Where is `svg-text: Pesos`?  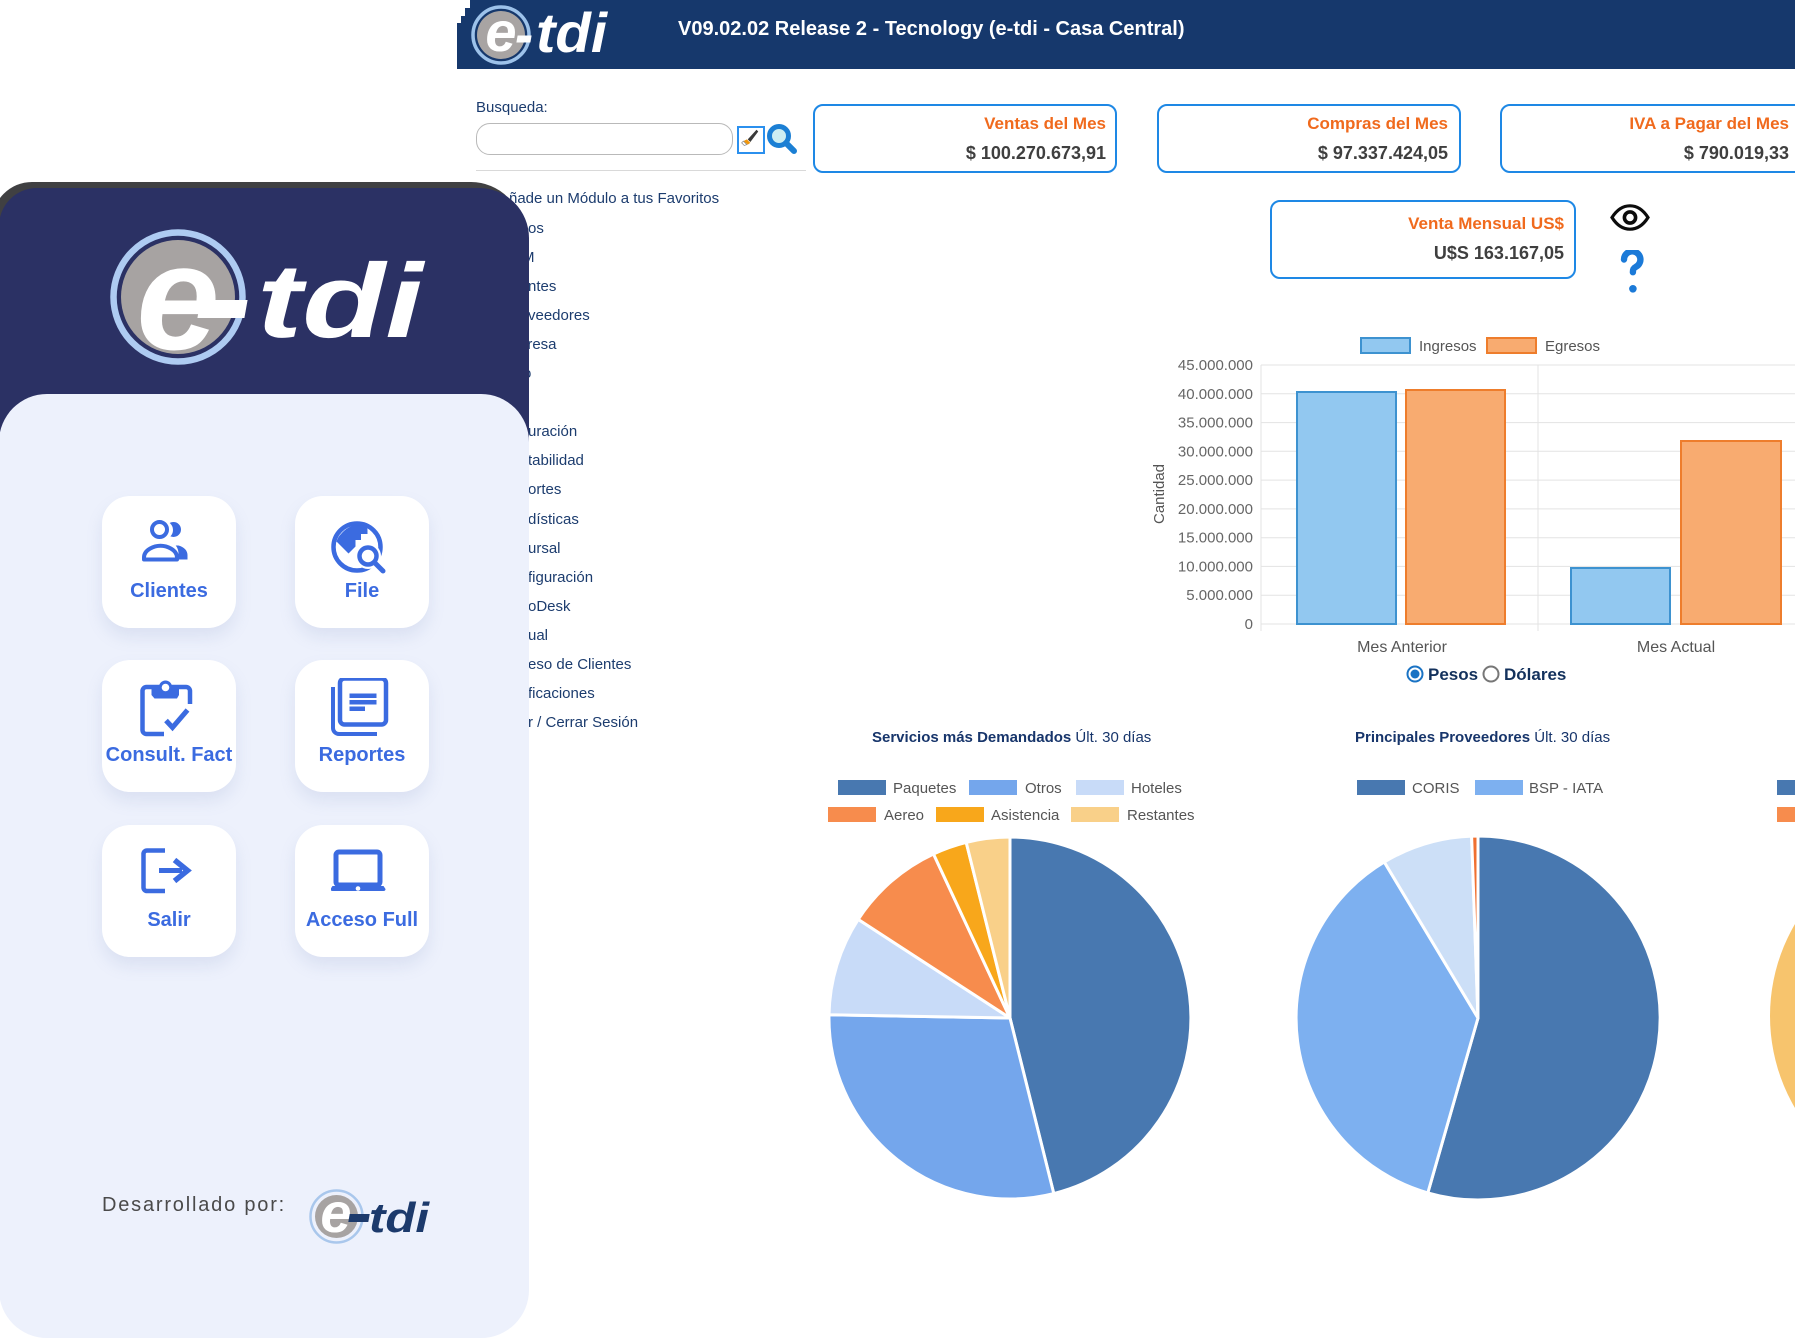 svg-text: Pesos is located at coordinates (1453, 674).